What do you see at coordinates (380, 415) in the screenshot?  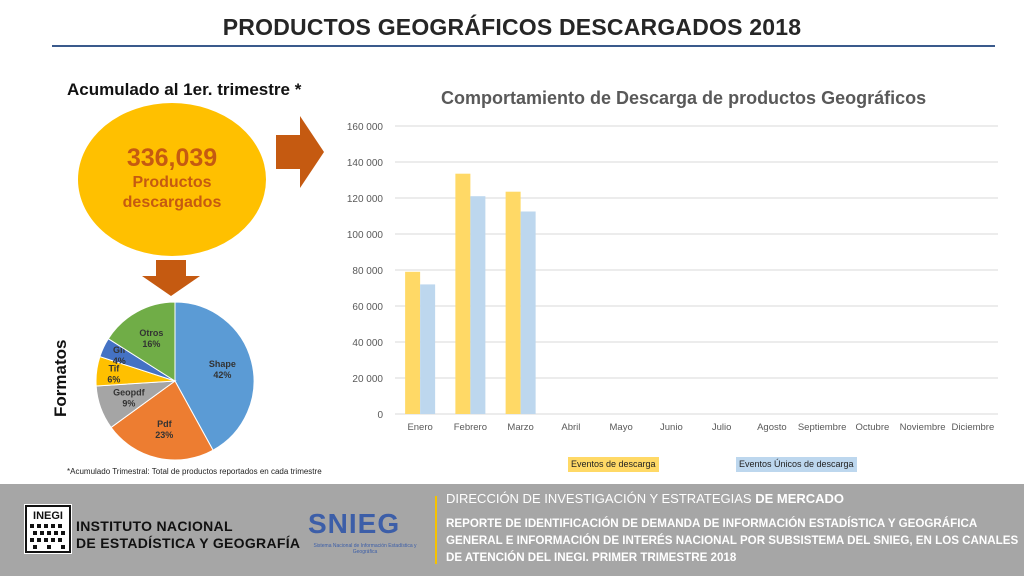 I see `y-tick-label: 0` at bounding box center [380, 415].